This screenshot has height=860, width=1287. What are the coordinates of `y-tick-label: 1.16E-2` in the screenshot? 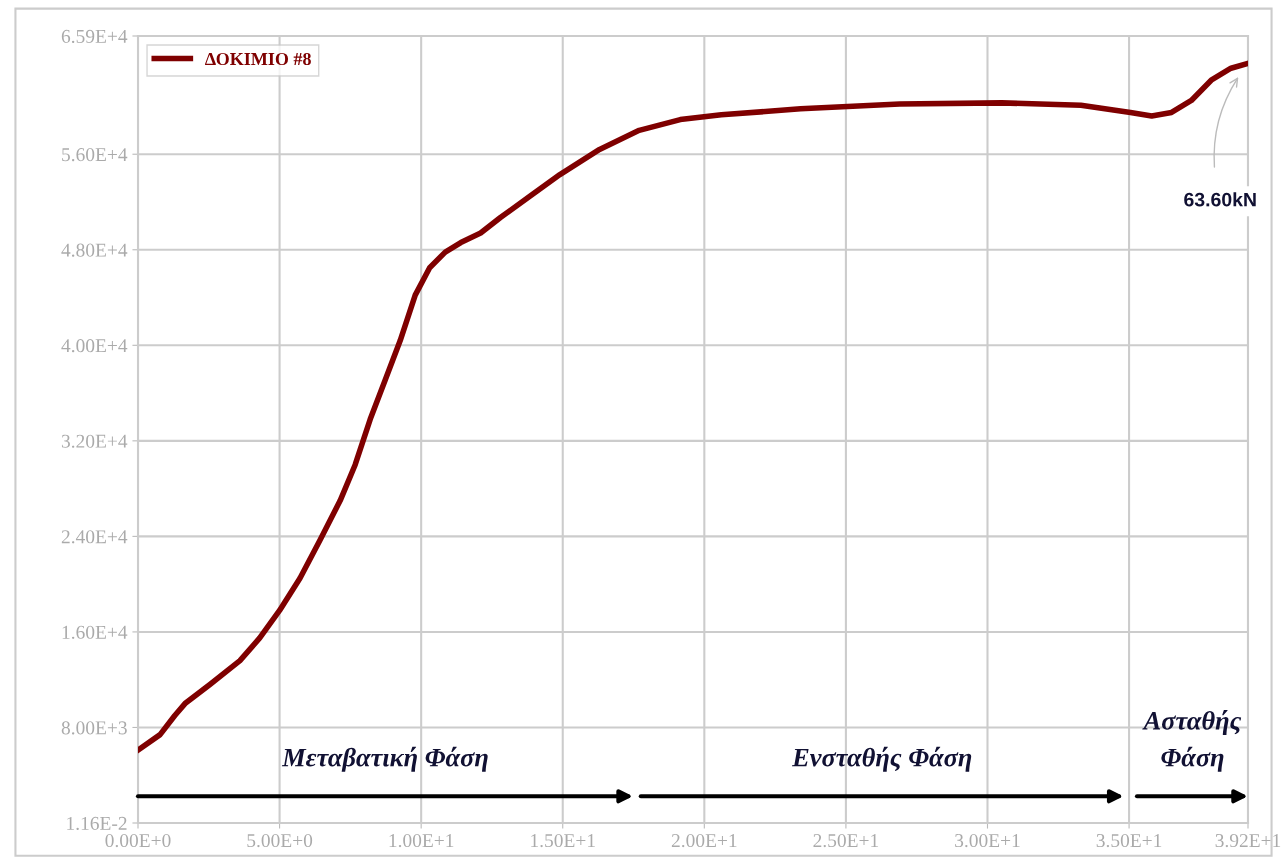 It's located at (97, 823).